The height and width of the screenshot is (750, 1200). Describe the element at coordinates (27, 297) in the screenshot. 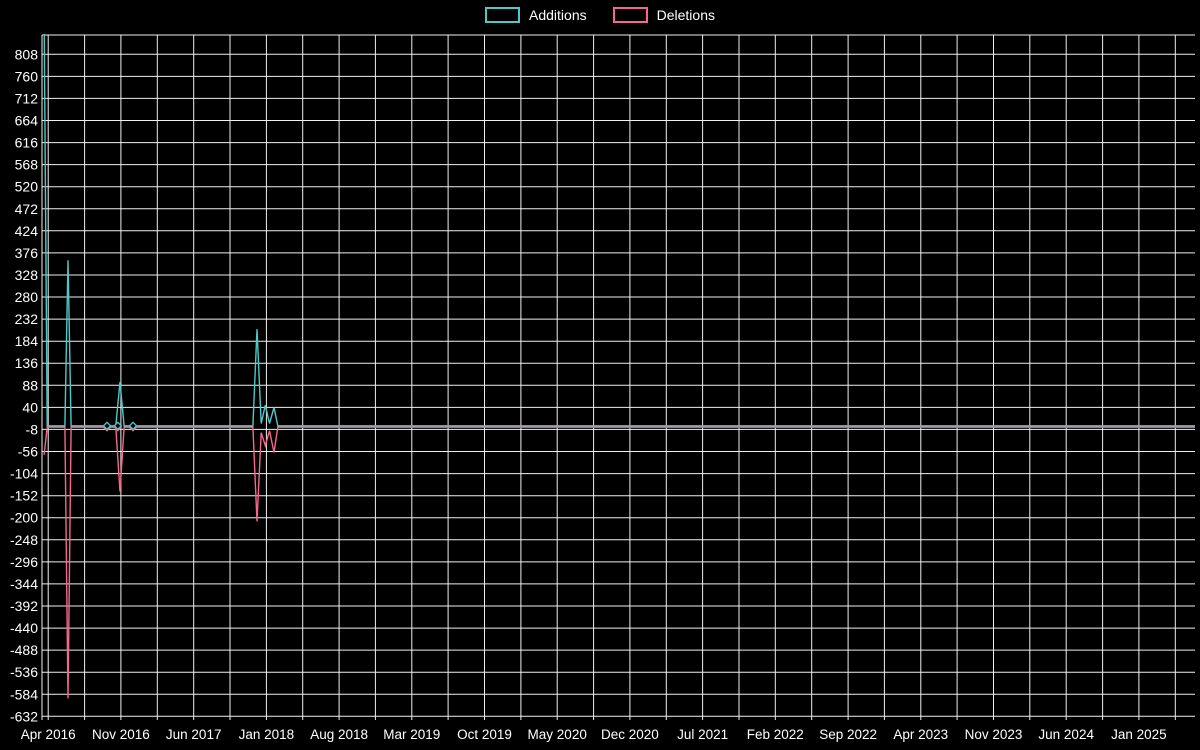

I see `y-tick-label: 280` at that location.